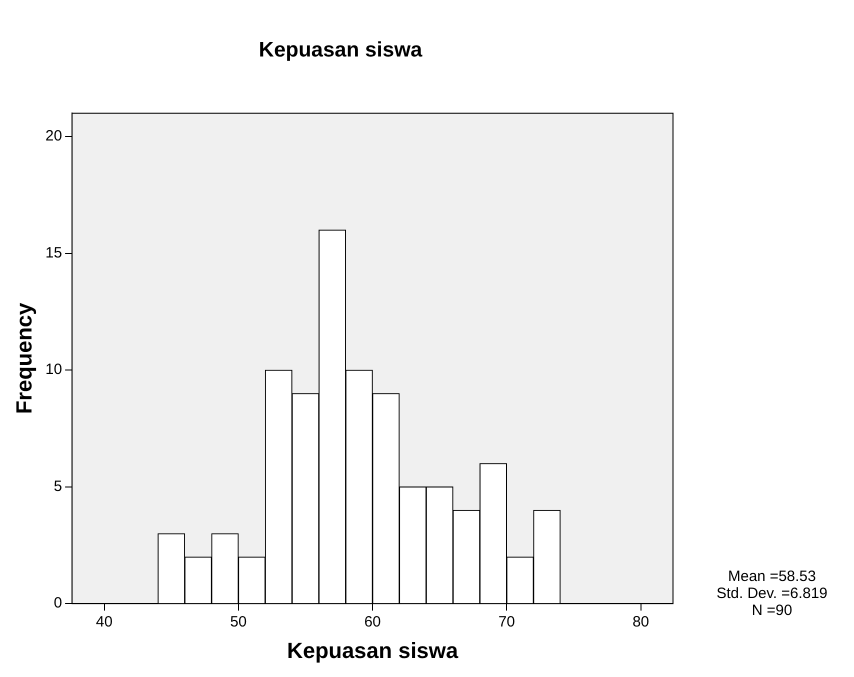 This screenshot has height=677, width=854. Describe the element at coordinates (23, 358) in the screenshot. I see `y-axis-title: Frequency` at that location.